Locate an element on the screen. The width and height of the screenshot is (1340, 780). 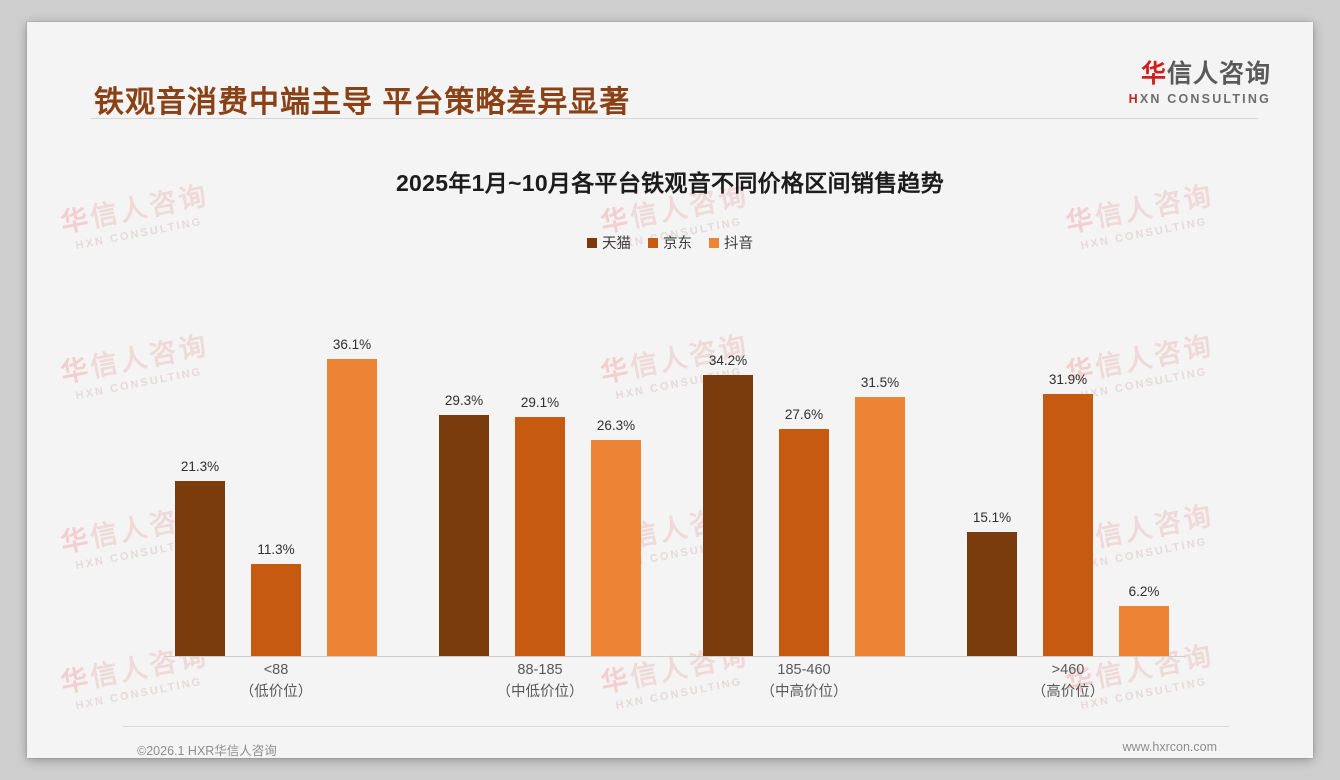
legend-item-京东: 京东 is located at coordinates (670, 242).